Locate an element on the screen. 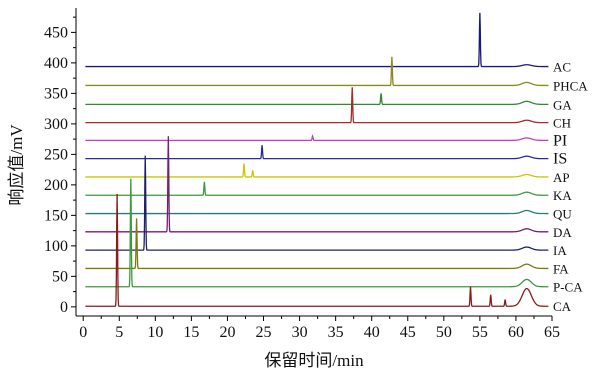  series-label-ka: KA is located at coordinates (562, 195).